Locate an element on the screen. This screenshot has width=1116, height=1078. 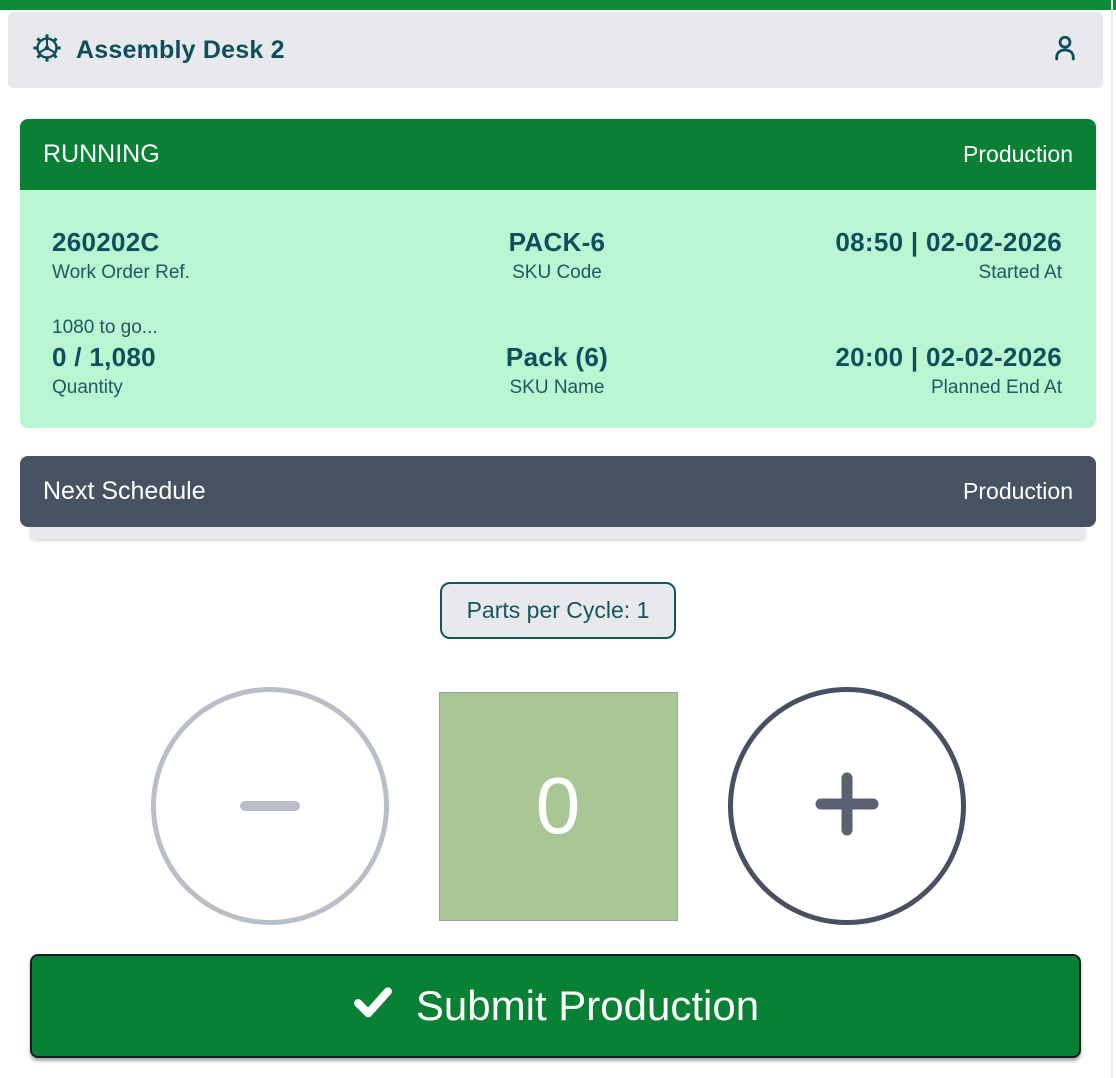
sku-name-cell: Pack (6) SKU Name is located at coordinates (557, 370).